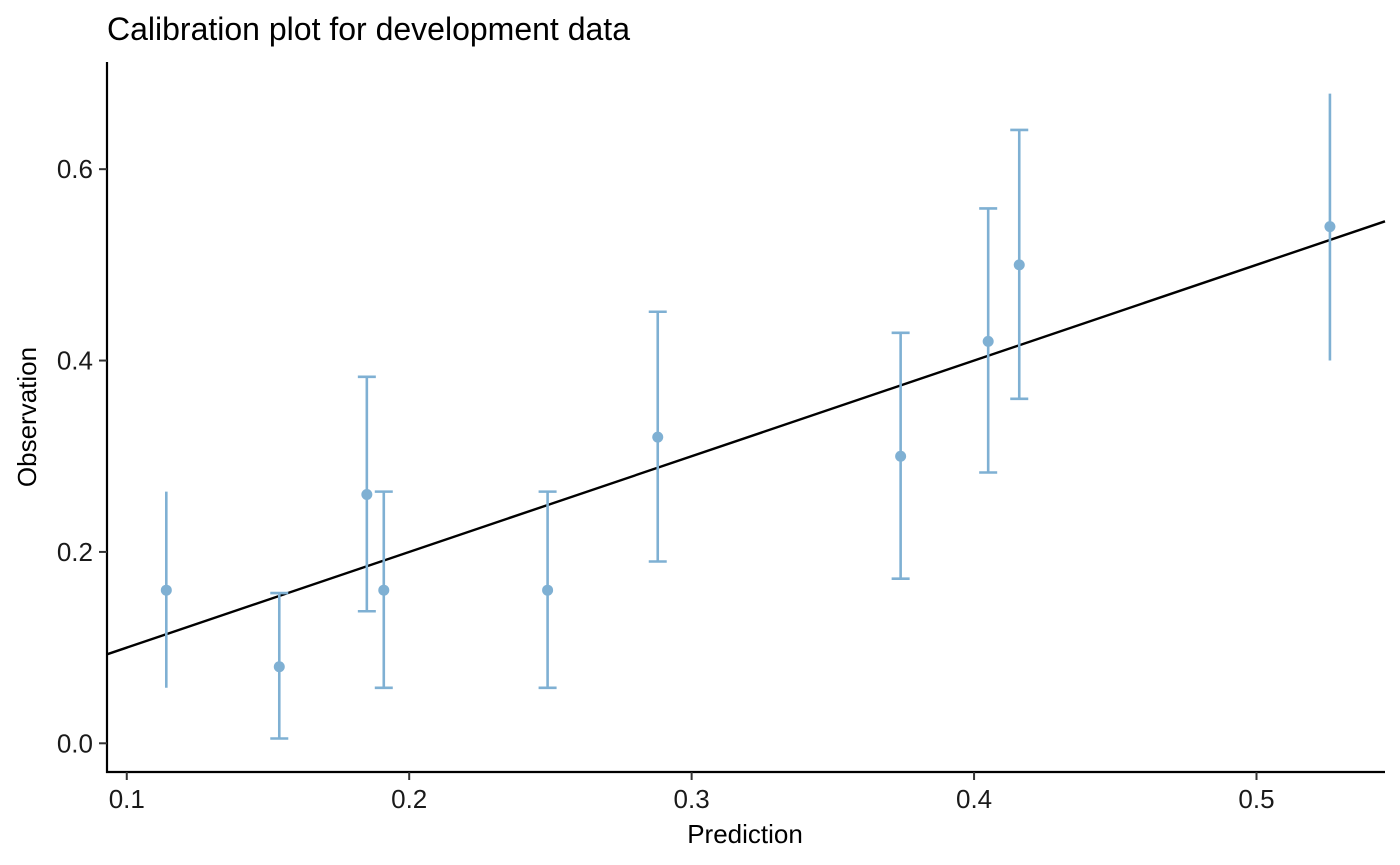 The height and width of the screenshot is (865, 1400). What do you see at coordinates (974, 799) in the screenshot?
I see `x-tick-label-4: 0.4` at bounding box center [974, 799].